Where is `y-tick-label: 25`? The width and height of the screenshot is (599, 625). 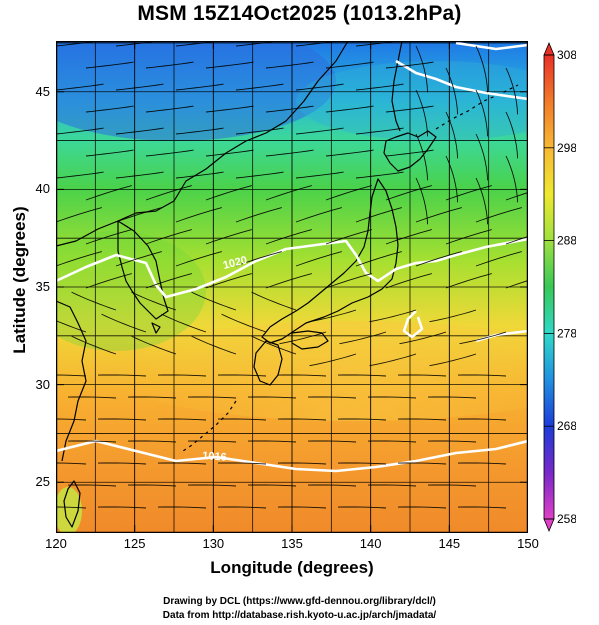
y-tick-label: 25 is located at coordinates (42, 482).